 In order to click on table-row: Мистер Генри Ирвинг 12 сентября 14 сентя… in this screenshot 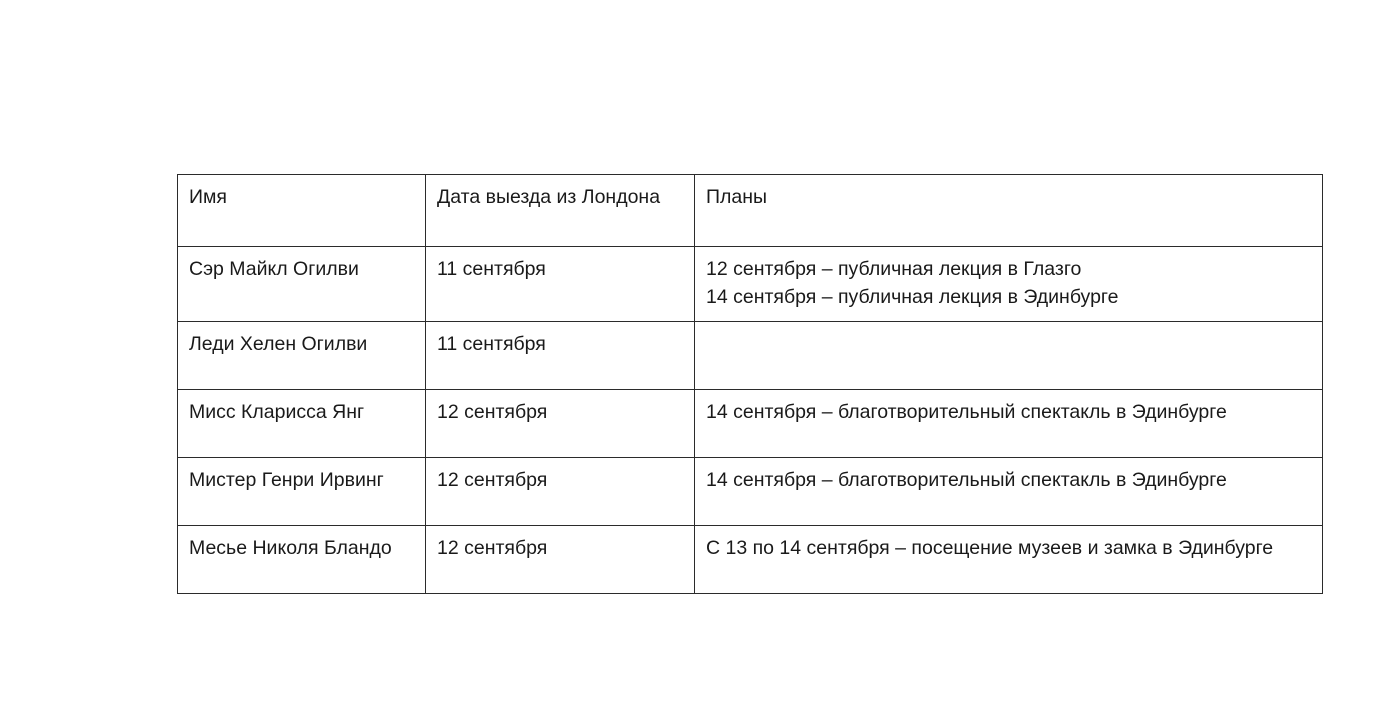, I will do `click(750, 492)`.